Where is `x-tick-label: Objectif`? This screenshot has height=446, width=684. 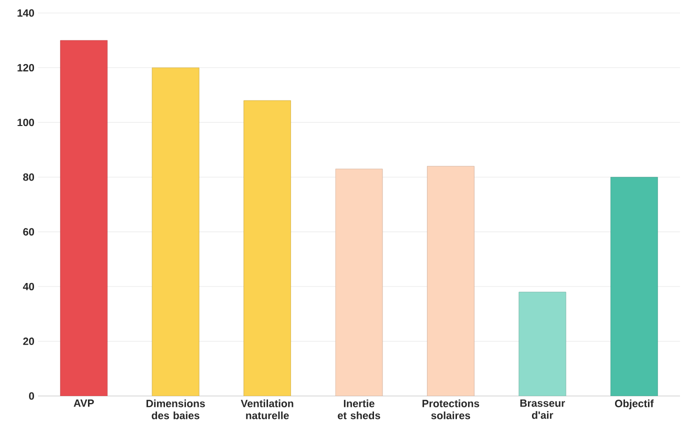 x-tick-label: Objectif is located at coordinates (634, 405).